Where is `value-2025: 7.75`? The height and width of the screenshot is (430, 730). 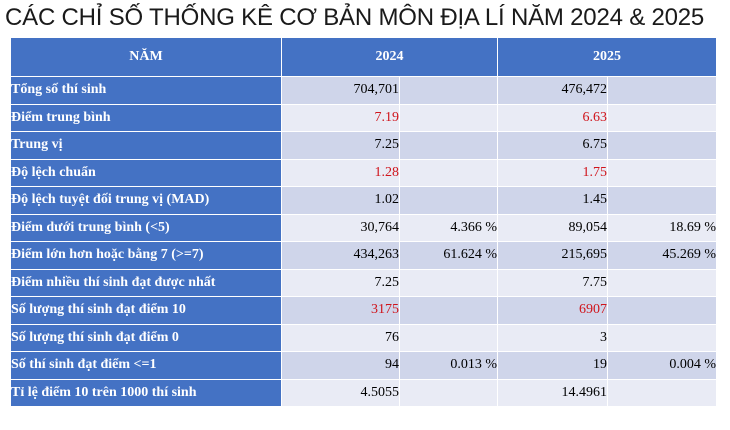 value-2025: 7.75 is located at coordinates (552, 282).